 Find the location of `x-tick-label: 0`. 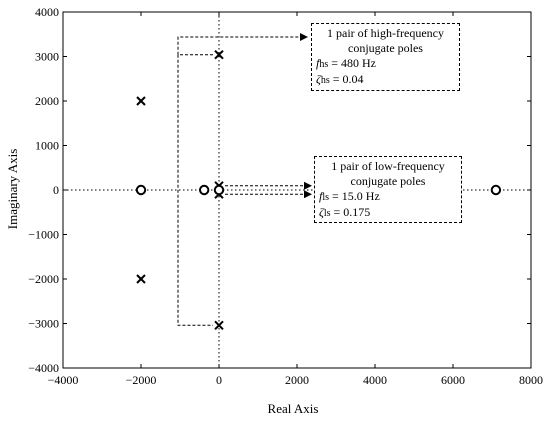

x-tick-label: 0 is located at coordinates (219, 380).